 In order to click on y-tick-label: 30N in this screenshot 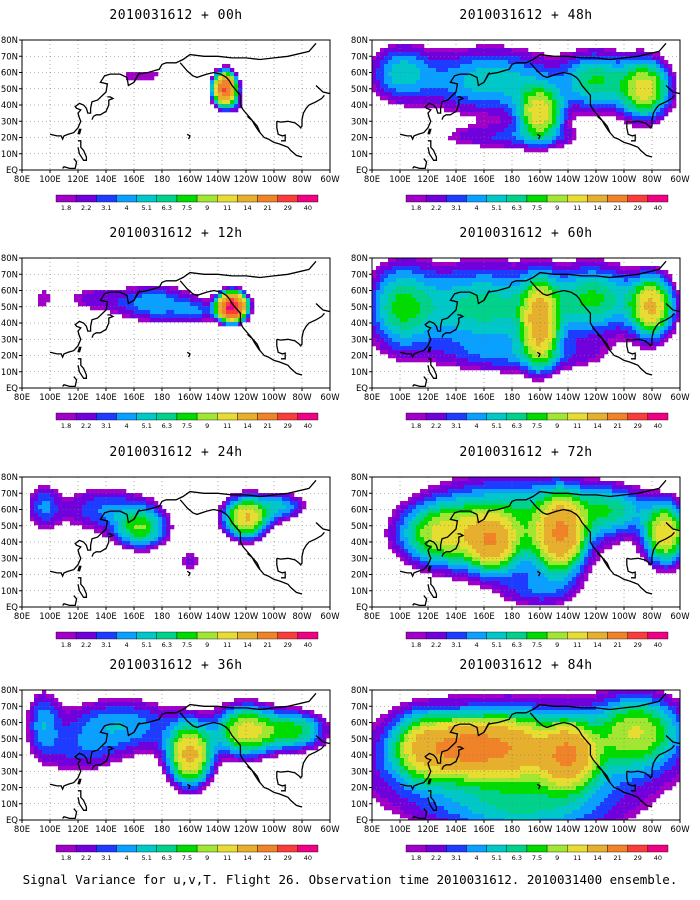, I will do `click(359, 122)`.